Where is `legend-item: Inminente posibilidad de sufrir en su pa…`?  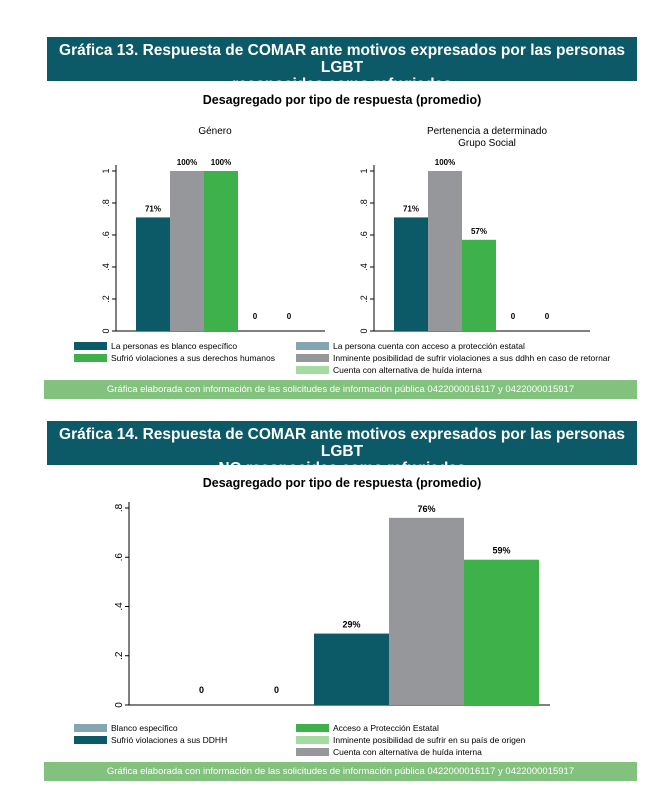 legend-item: Inminente posibilidad de sufrir en su pa… is located at coordinates (410, 741).